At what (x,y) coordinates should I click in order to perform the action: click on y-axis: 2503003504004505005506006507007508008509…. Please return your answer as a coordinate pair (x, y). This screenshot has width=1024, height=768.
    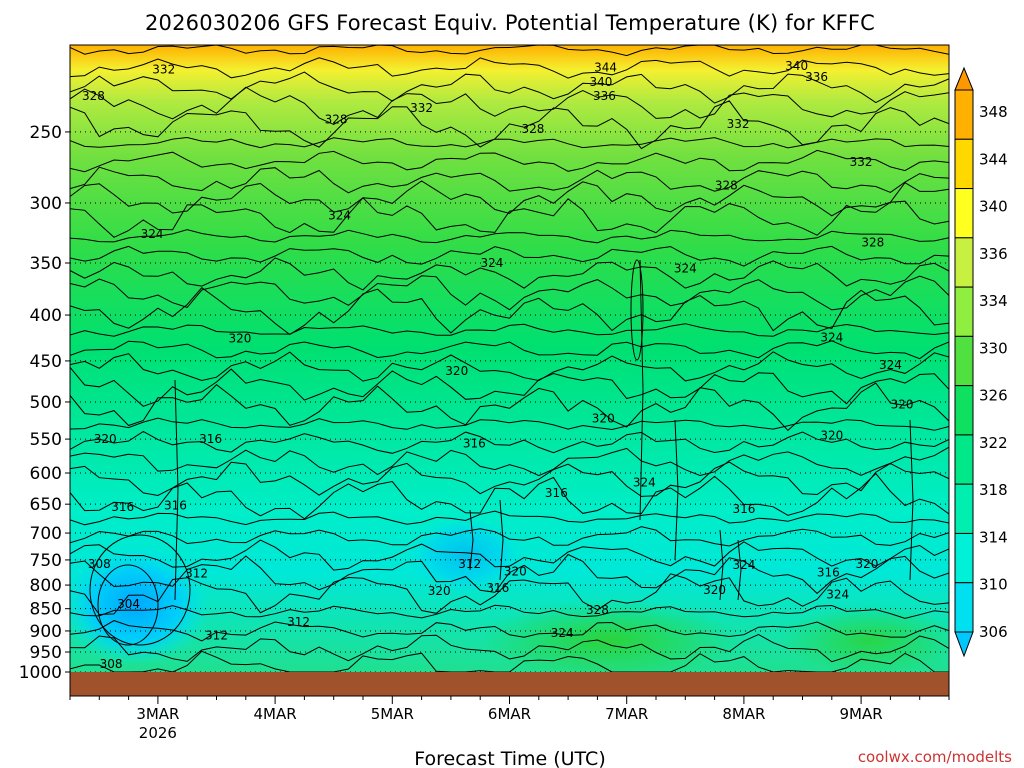
    Looking at the image, I should click on (44, 403).